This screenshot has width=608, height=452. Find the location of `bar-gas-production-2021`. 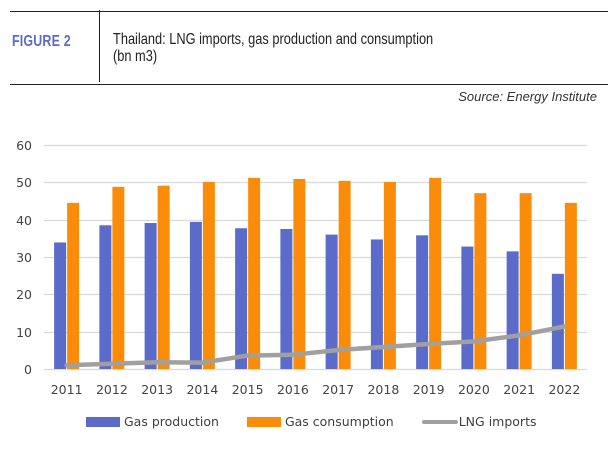

bar-gas-production-2021 is located at coordinates (512, 310).